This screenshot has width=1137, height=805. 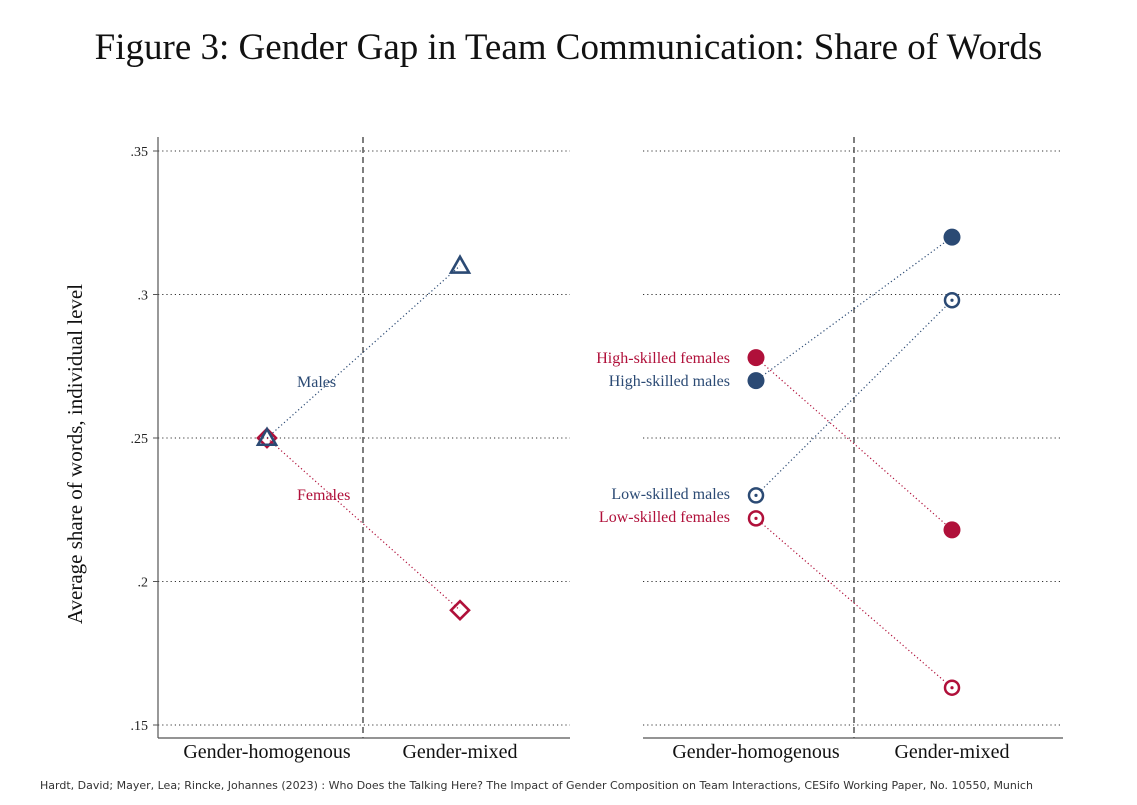 I want to click on series-label-high-skilled-females: High-skilled females, so click(x=663, y=358).